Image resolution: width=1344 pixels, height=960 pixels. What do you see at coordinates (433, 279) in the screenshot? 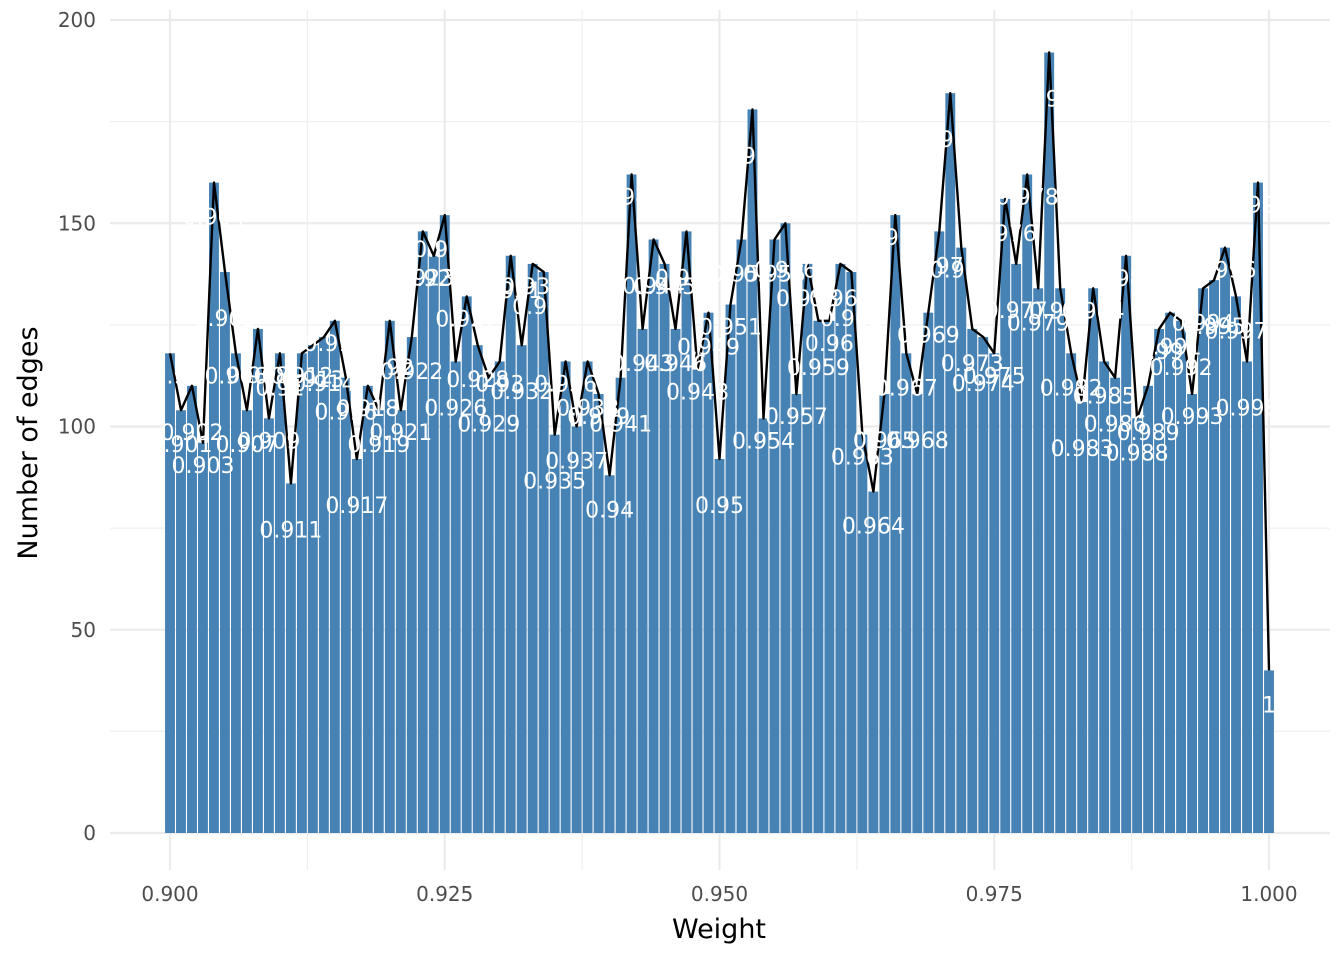
I see `bar-label: 0.924` at bounding box center [433, 279].